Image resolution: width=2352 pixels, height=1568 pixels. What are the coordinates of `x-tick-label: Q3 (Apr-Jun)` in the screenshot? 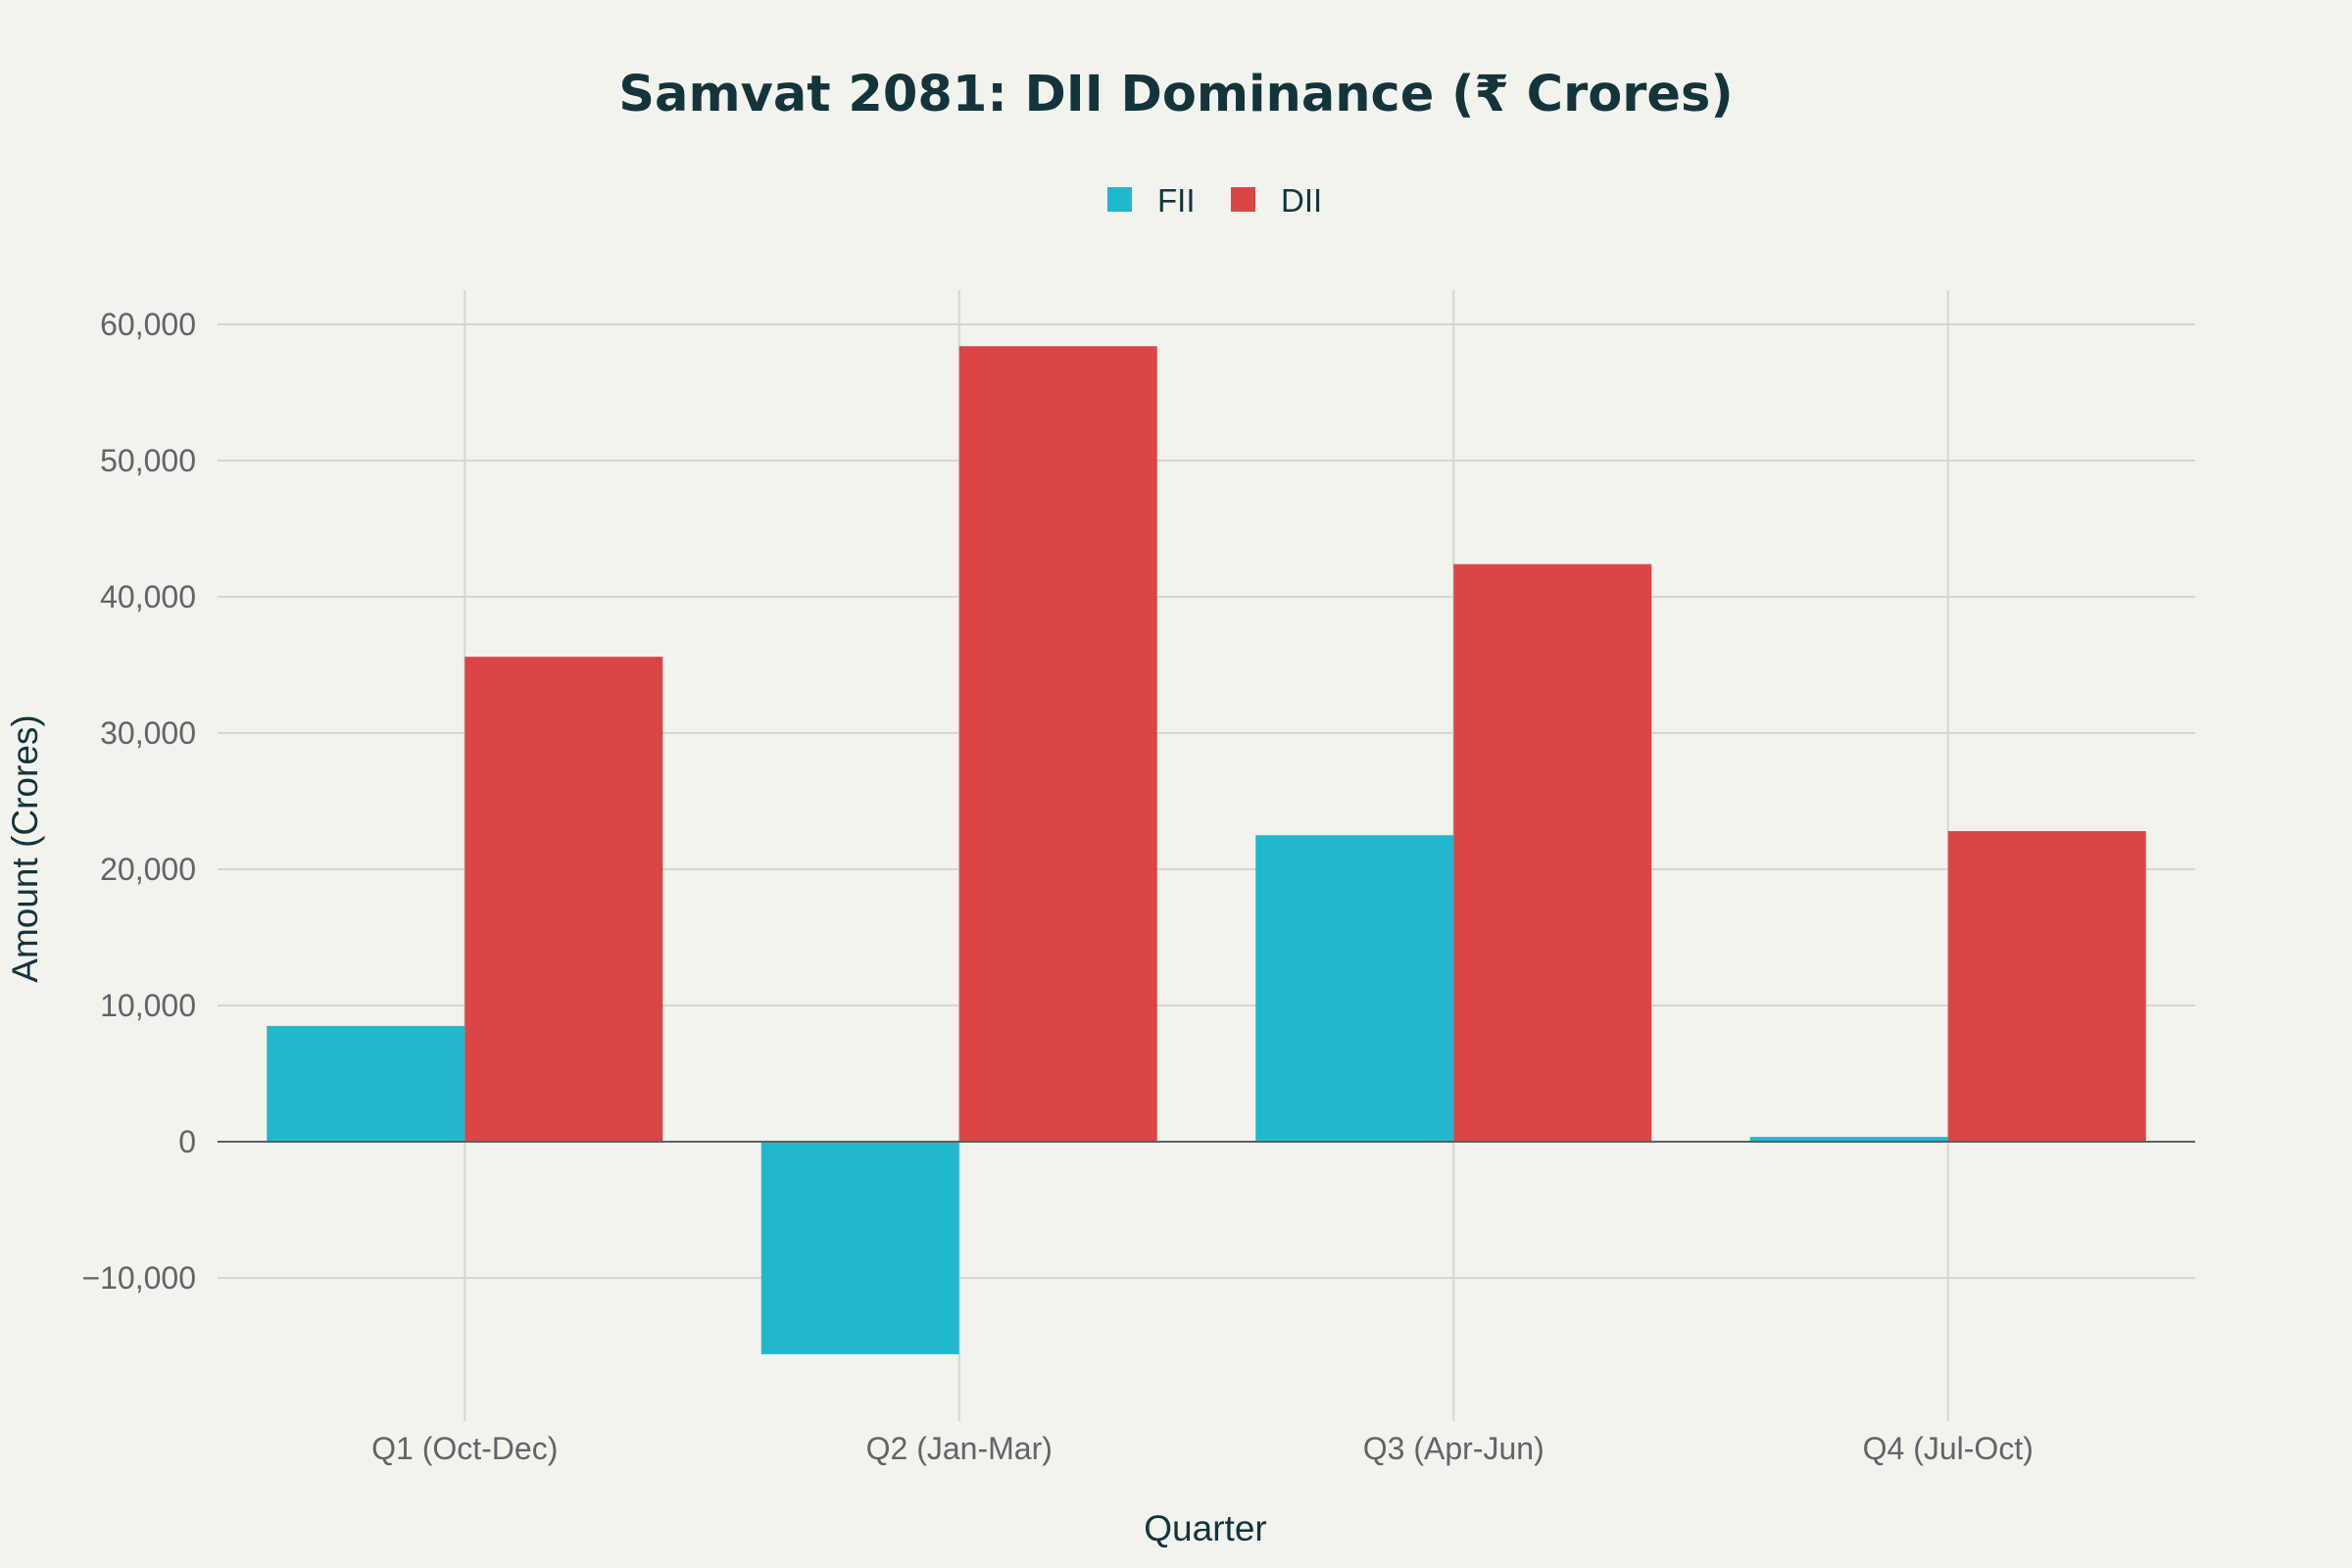 It's located at (1453, 1448).